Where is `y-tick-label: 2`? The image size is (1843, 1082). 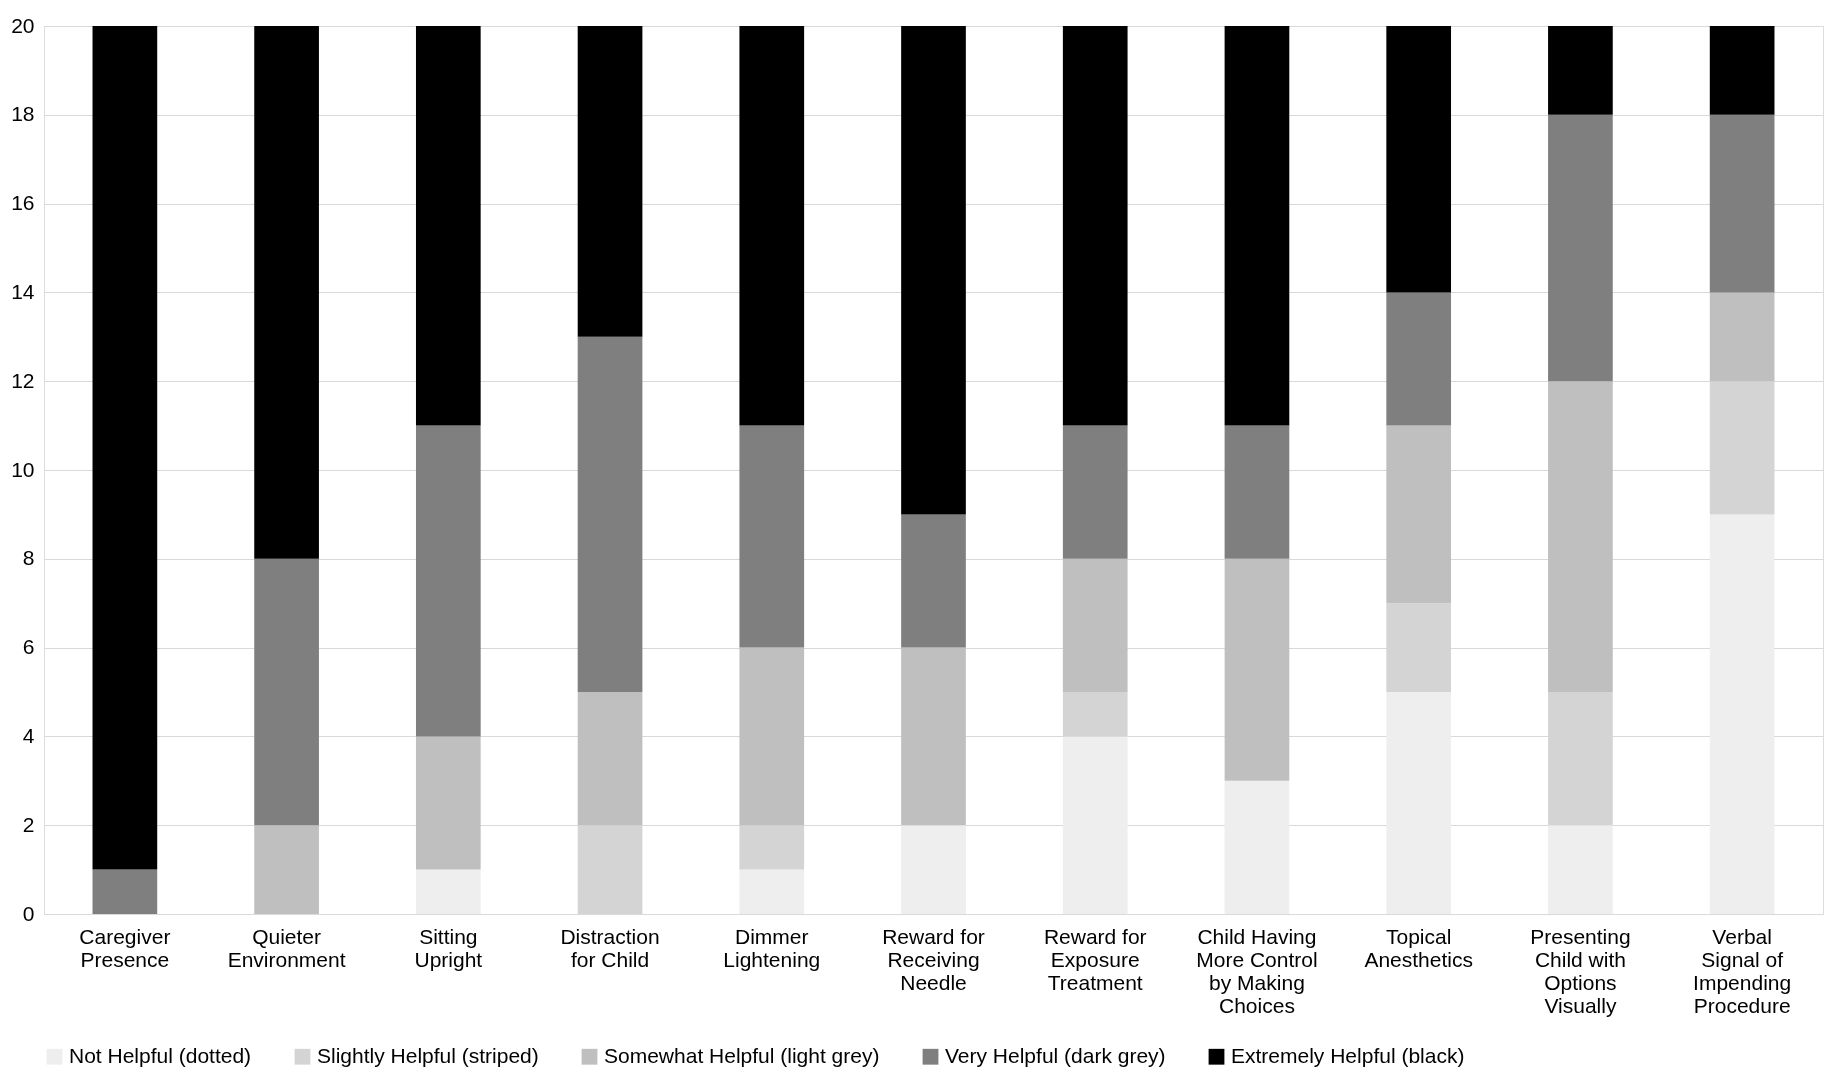 y-tick-label: 2 is located at coordinates (28, 824).